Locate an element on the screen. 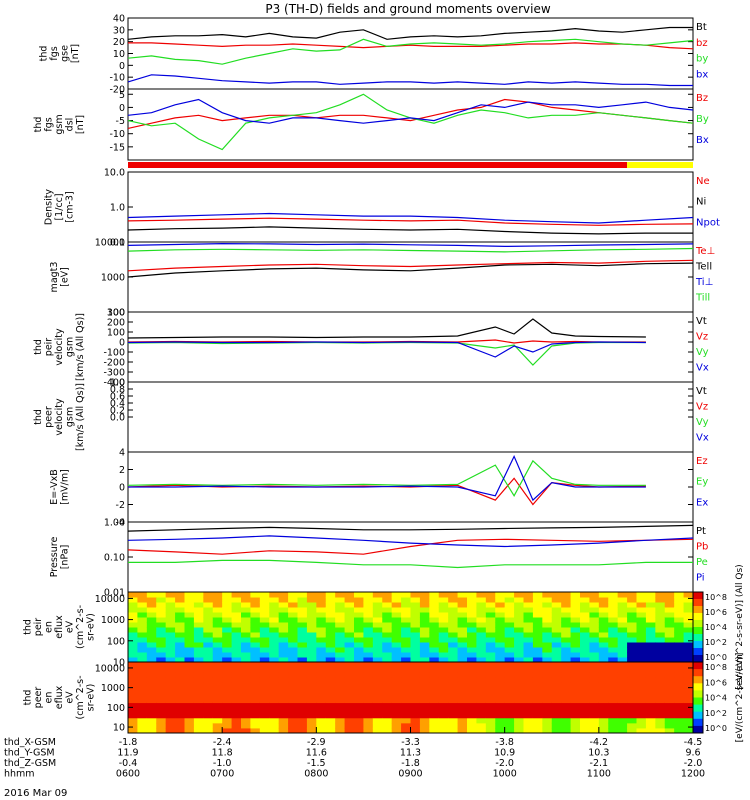 The height and width of the screenshot is (800, 750). y-axis-label: thd is located at coordinates (28, 627).